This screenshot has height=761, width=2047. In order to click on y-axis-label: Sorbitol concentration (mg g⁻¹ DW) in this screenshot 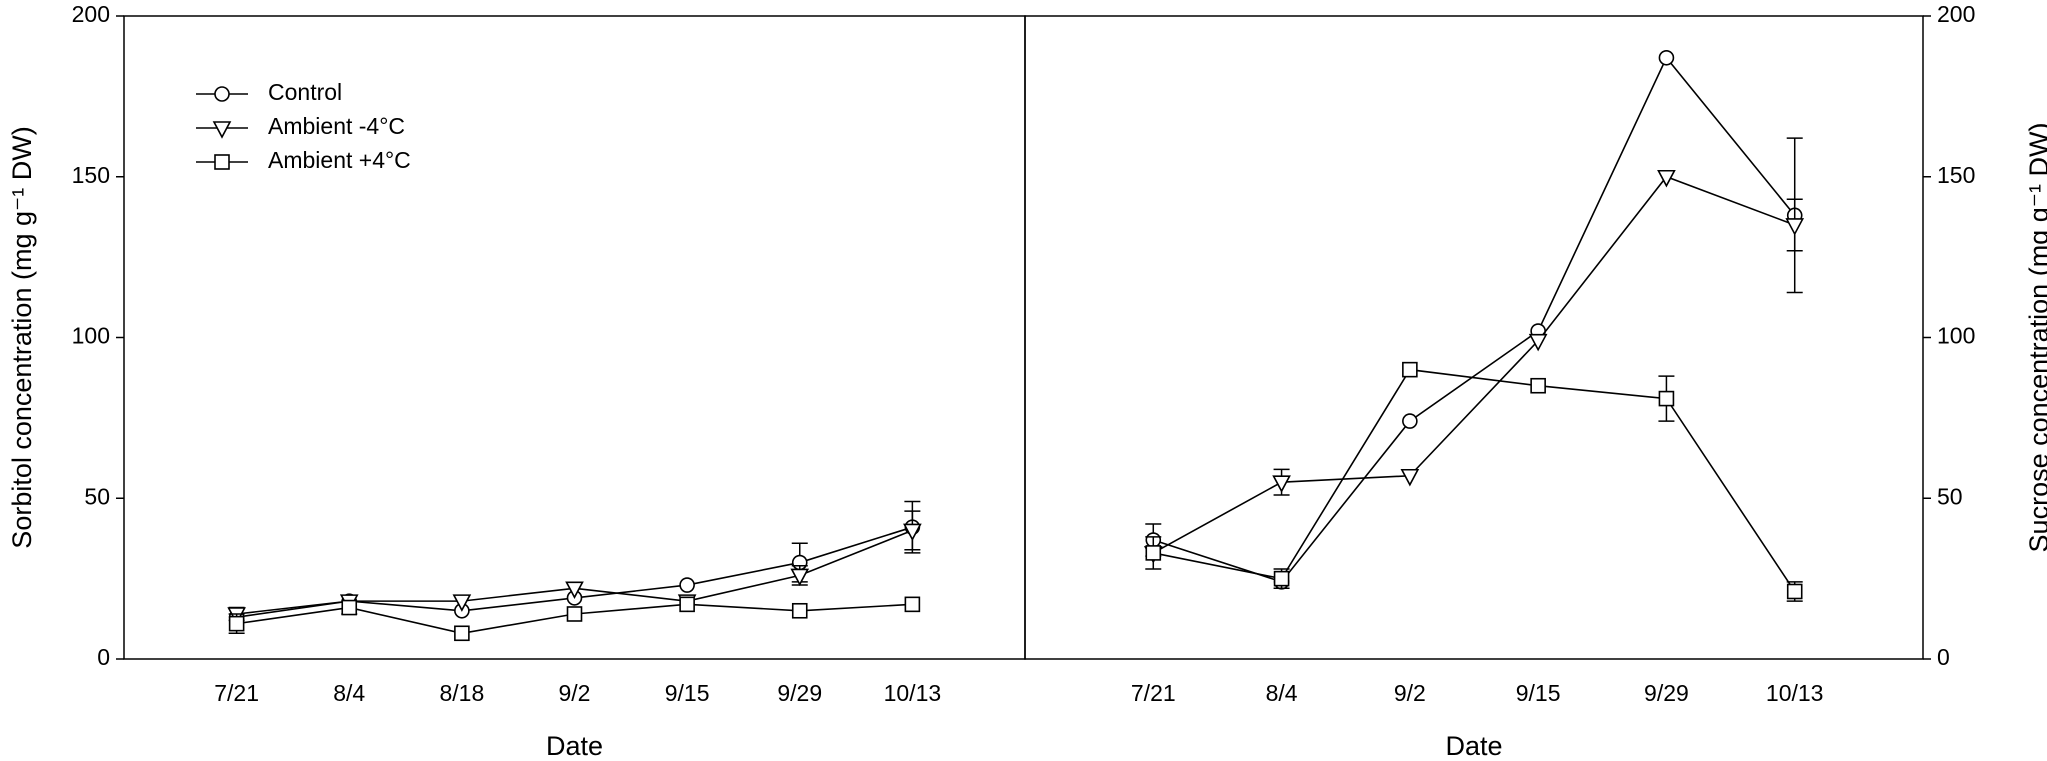, I will do `click(22, 337)`.